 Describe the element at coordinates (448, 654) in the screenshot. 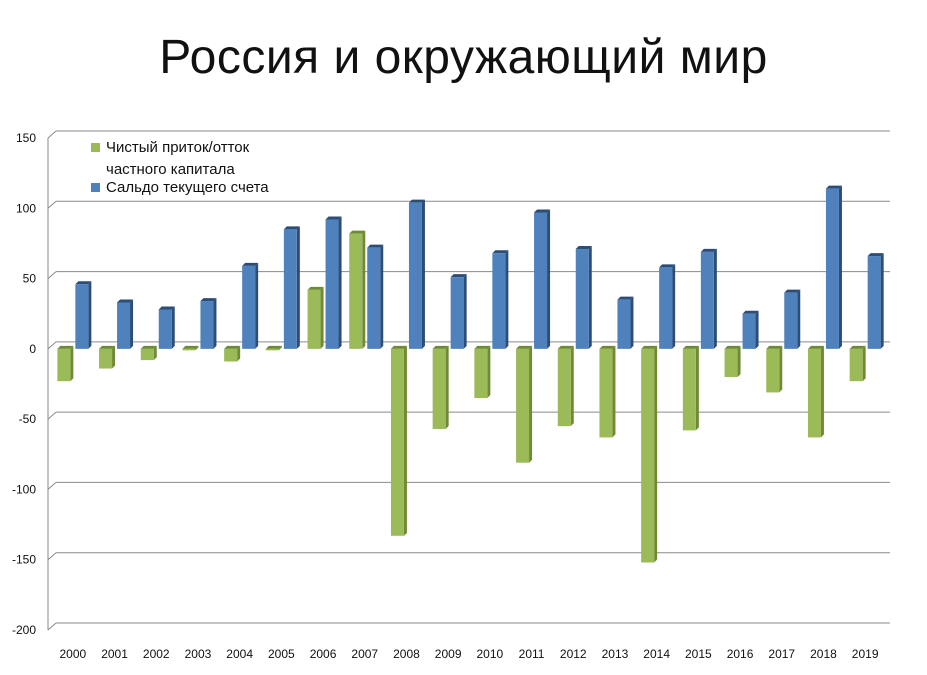

I see `x-tick-label: 2009` at that location.